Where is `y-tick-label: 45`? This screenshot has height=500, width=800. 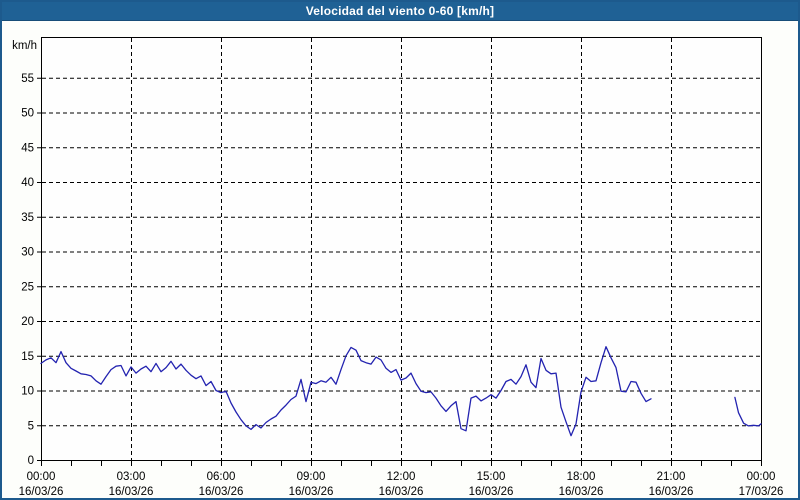 y-tick-label: 45 is located at coordinates (27, 148).